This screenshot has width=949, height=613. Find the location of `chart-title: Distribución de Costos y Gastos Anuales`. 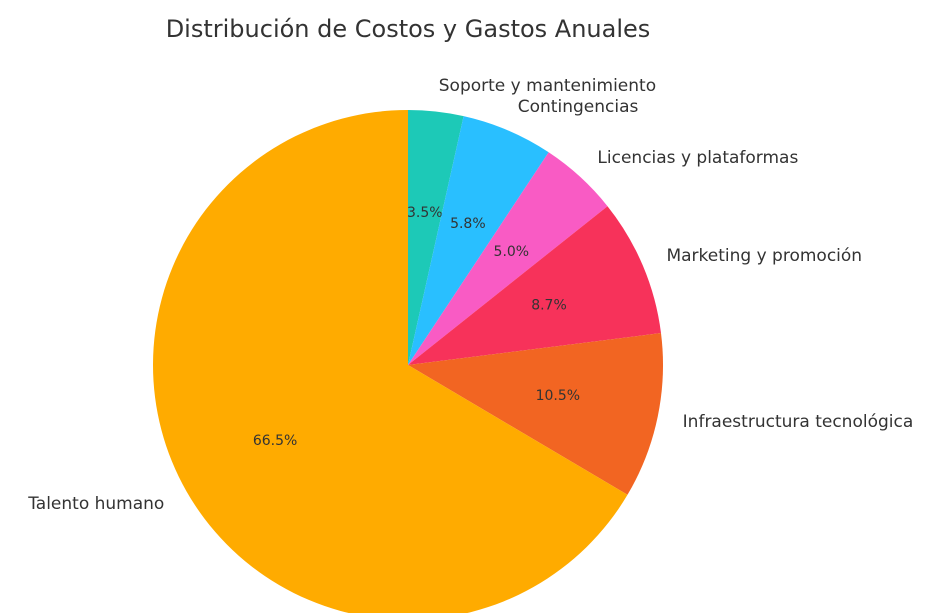

chart-title: Distribución de Costos y Gastos Anuales is located at coordinates (408, 29).